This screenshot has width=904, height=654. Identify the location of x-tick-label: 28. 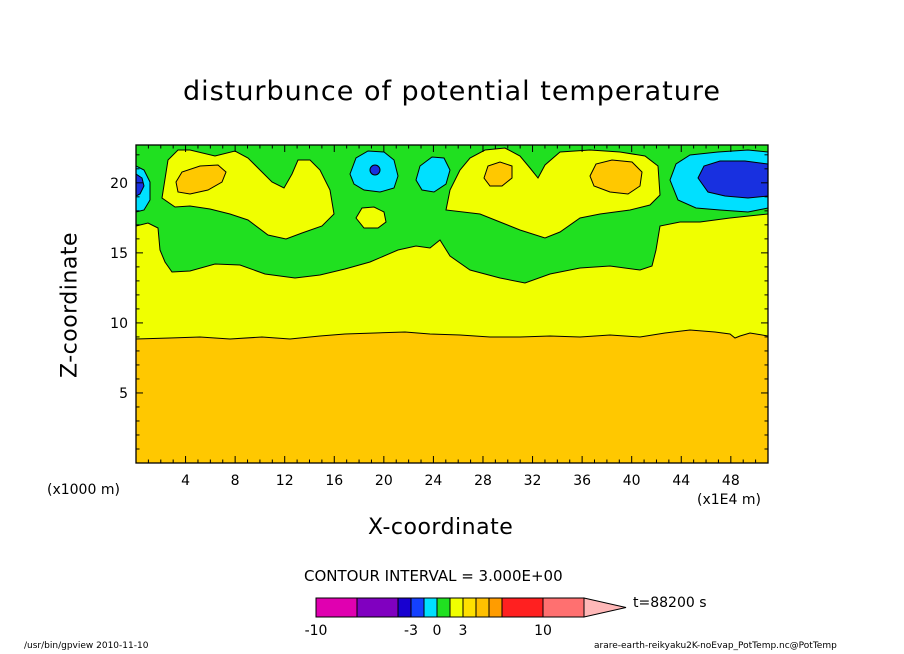
(483, 481).